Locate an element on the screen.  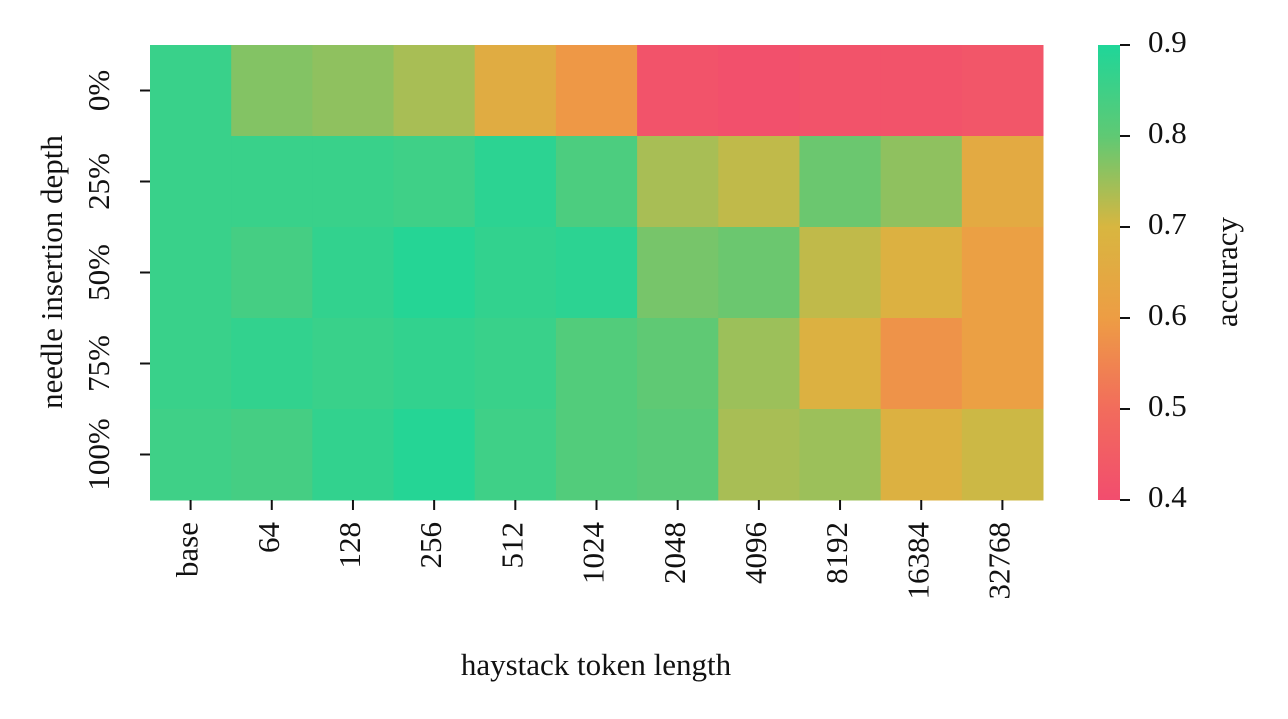
y-tick-label: 50% is located at coordinates (98, 272).